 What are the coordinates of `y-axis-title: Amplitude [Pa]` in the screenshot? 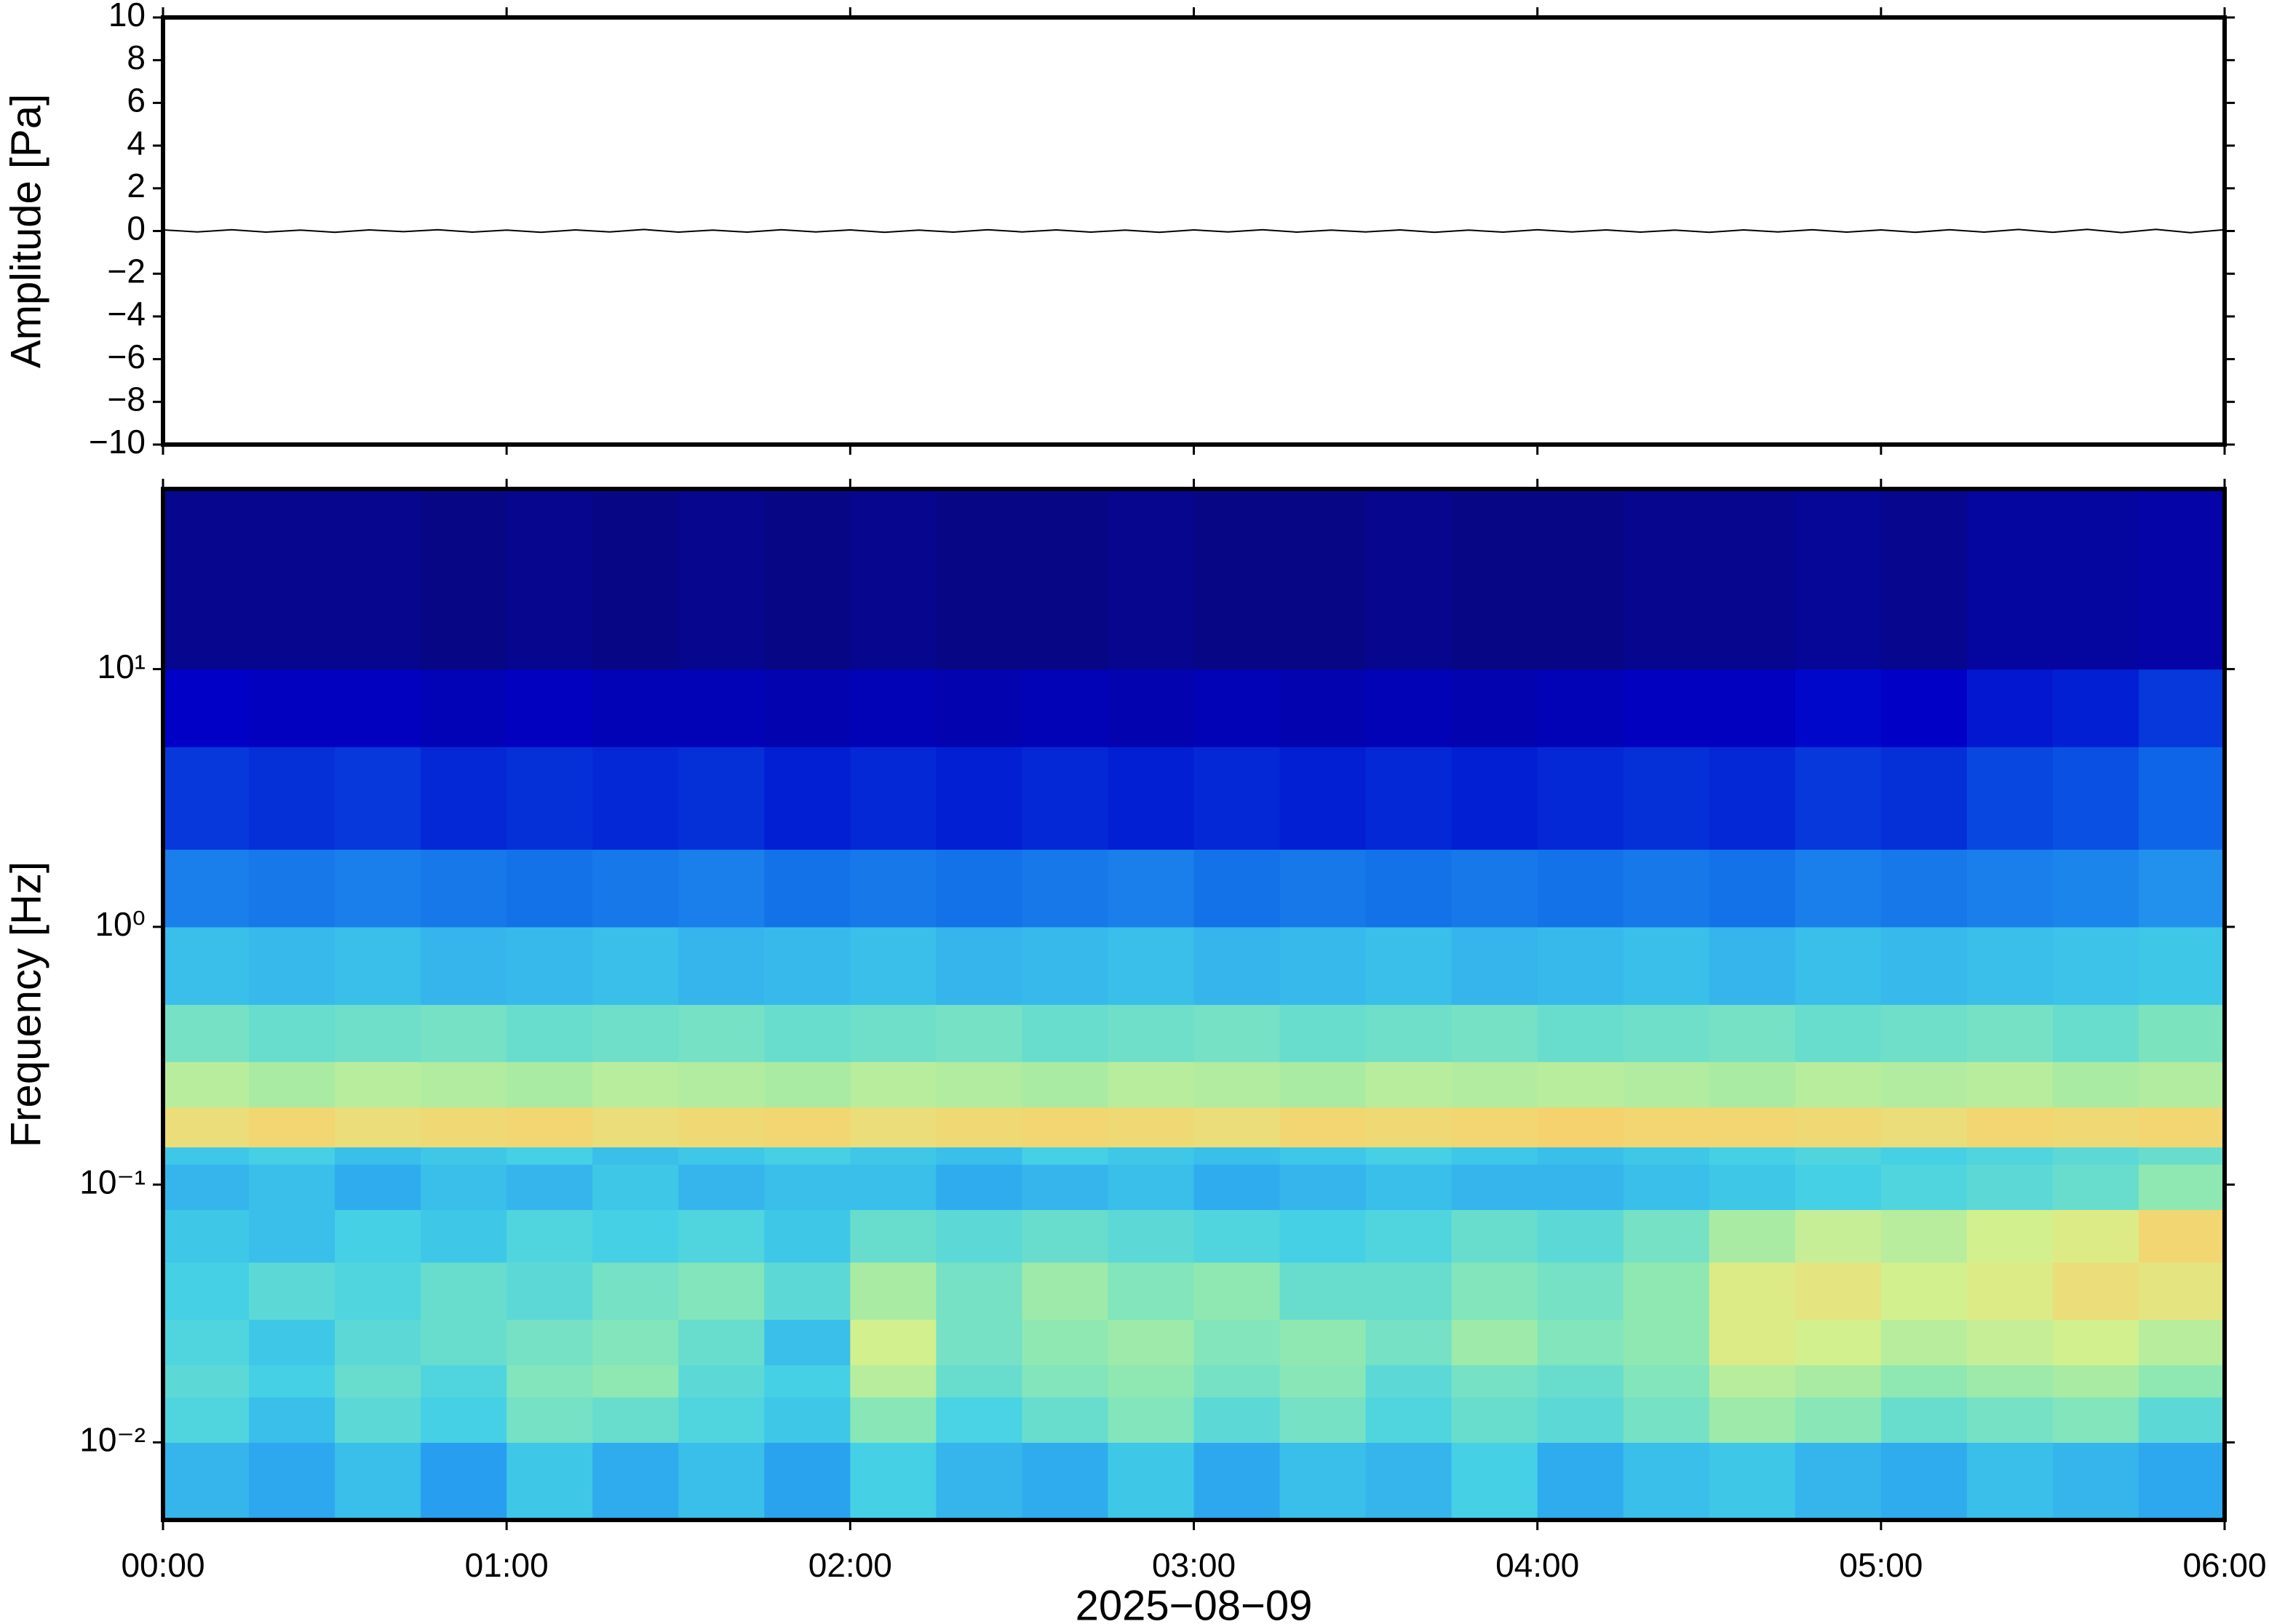 It's located at (25, 231).